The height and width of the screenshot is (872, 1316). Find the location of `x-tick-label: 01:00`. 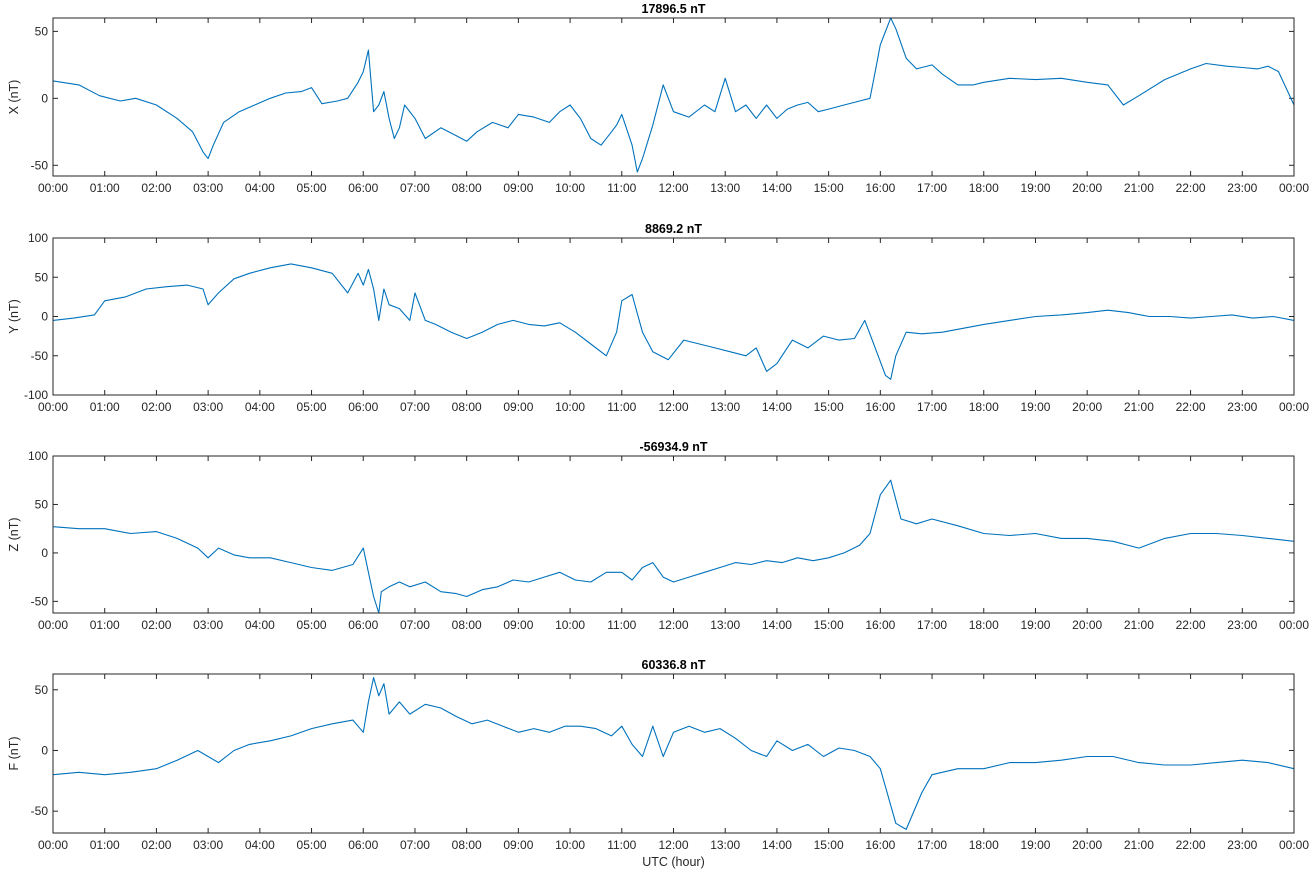

x-tick-label: 01:00 is located at coordinates (105, 188).